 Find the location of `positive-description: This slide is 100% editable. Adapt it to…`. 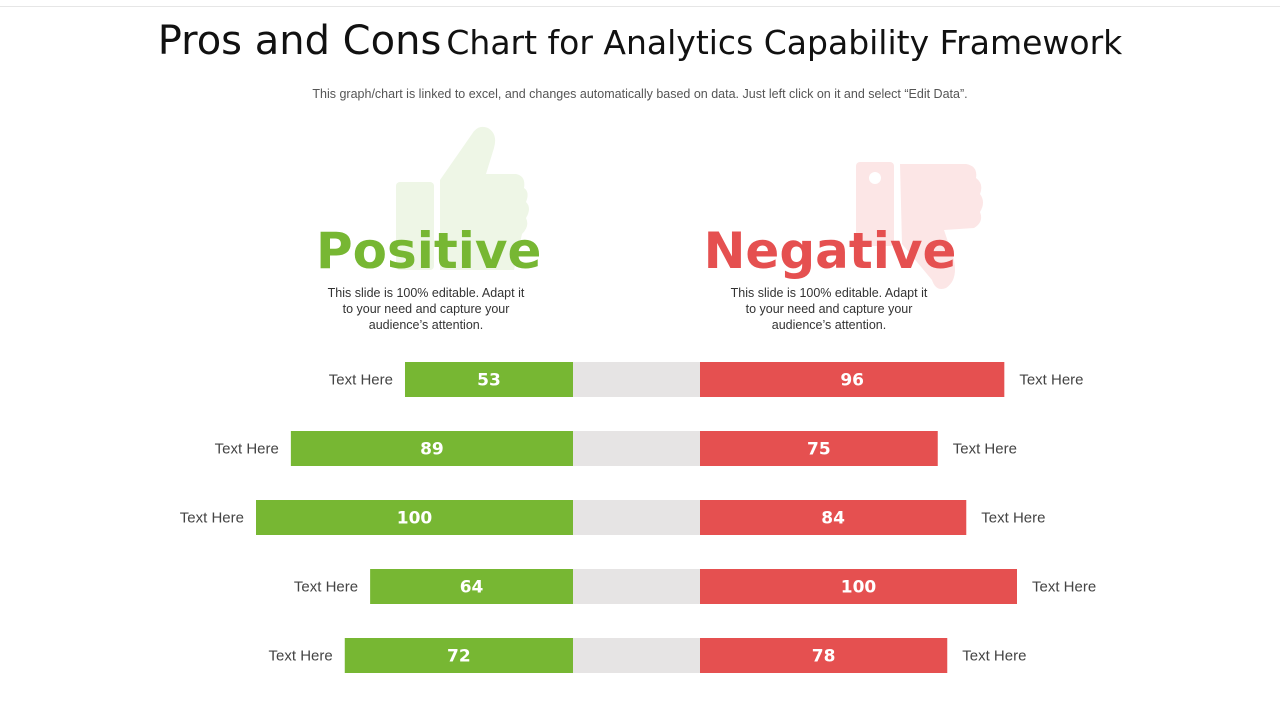

positive-description: This slide is 100% editable. Adapt it to… is located at coordinates (426, 309).